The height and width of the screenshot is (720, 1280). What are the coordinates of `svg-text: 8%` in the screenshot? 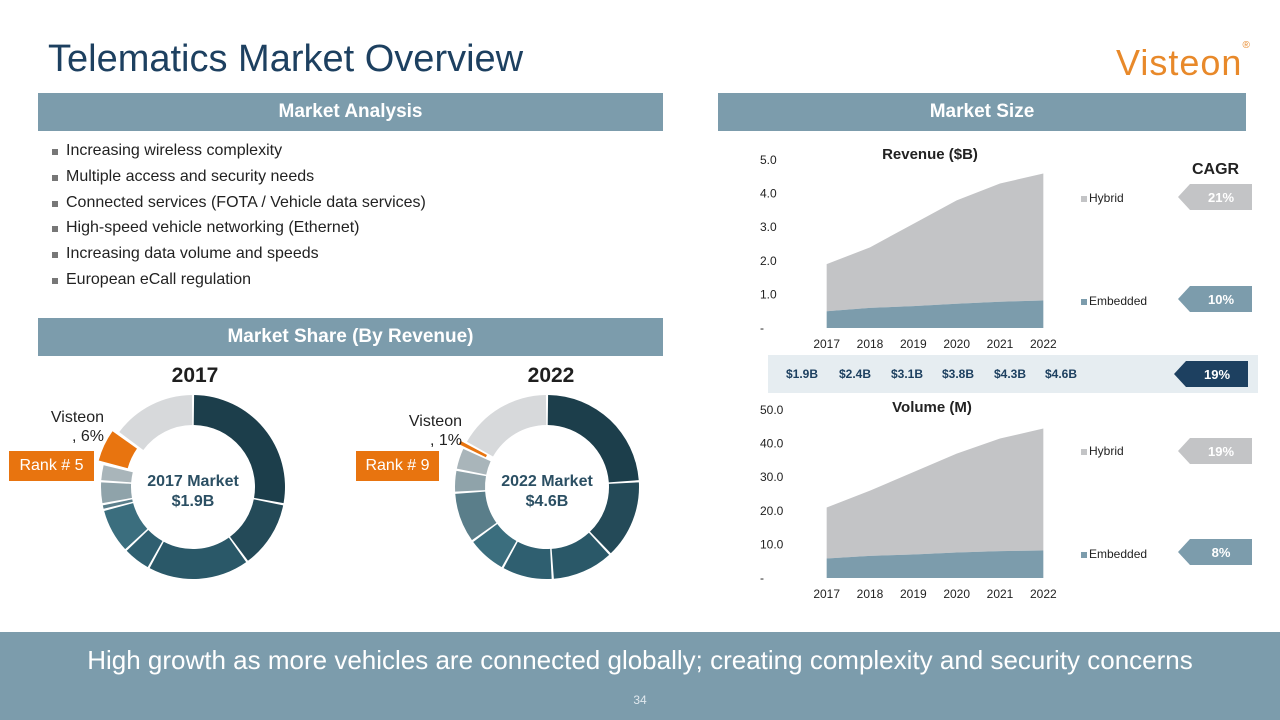 It's located at (1221, 552).